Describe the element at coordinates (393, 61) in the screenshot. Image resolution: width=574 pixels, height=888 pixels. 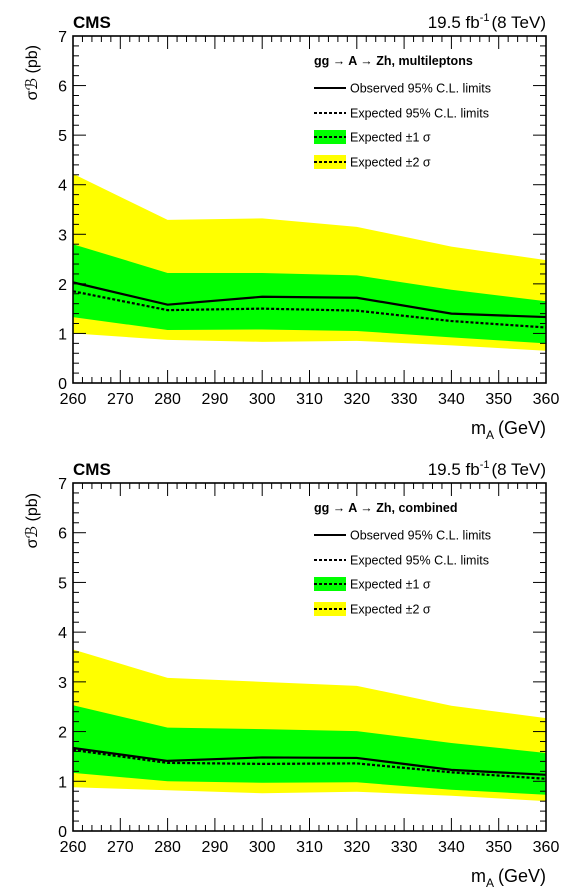
I see `legend-title: gg → A → Zh, multileptons` at that location.